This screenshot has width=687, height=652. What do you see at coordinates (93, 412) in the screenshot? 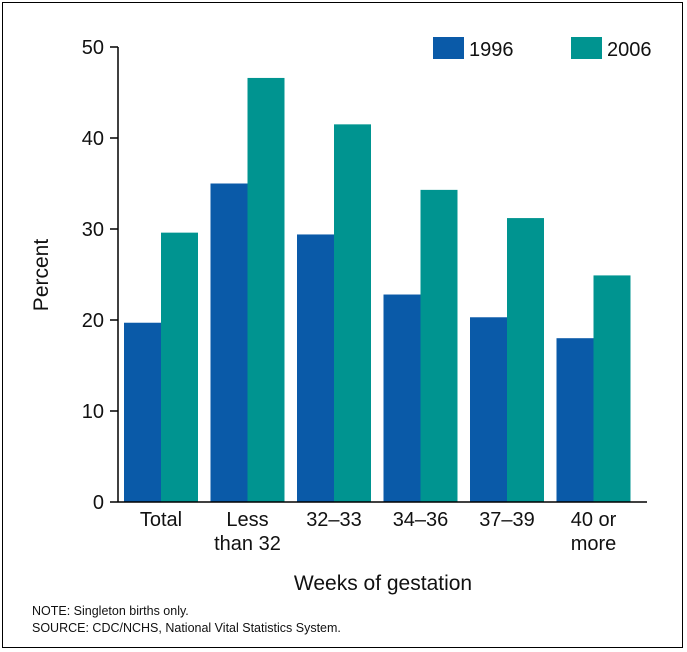
I see `y-tick-label: 10` at bounding box center [93, 412].